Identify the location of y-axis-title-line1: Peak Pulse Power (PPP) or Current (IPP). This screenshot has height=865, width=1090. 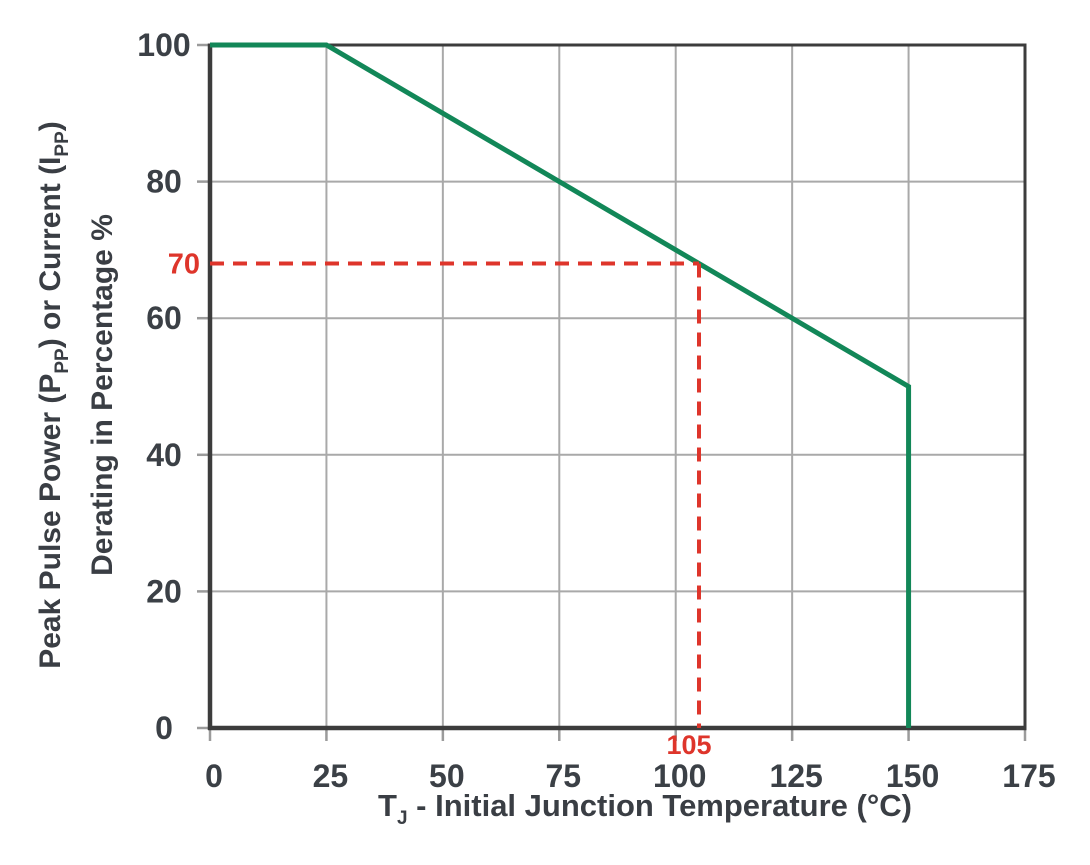
(53, 395).